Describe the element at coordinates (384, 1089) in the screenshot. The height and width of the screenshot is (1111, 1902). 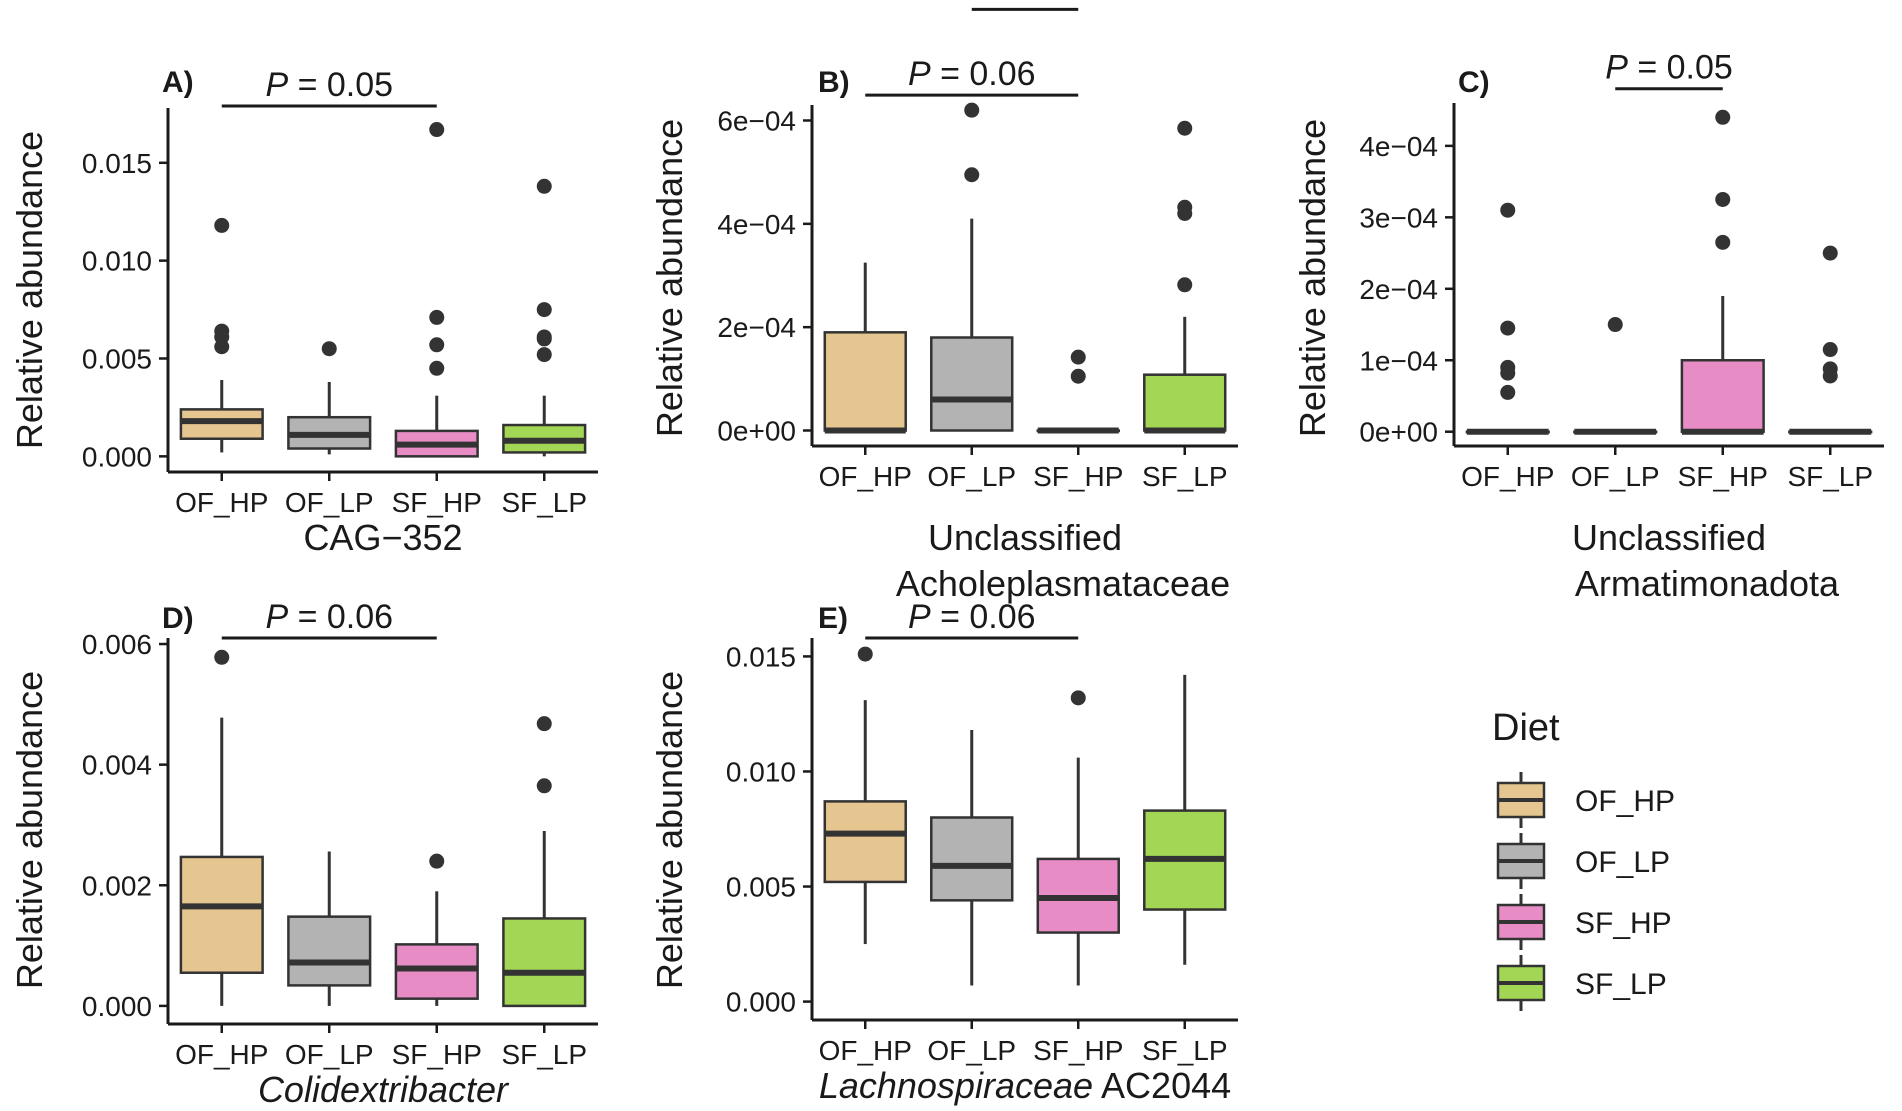
I see `x-axis-title: Colidextribacter` at that location.